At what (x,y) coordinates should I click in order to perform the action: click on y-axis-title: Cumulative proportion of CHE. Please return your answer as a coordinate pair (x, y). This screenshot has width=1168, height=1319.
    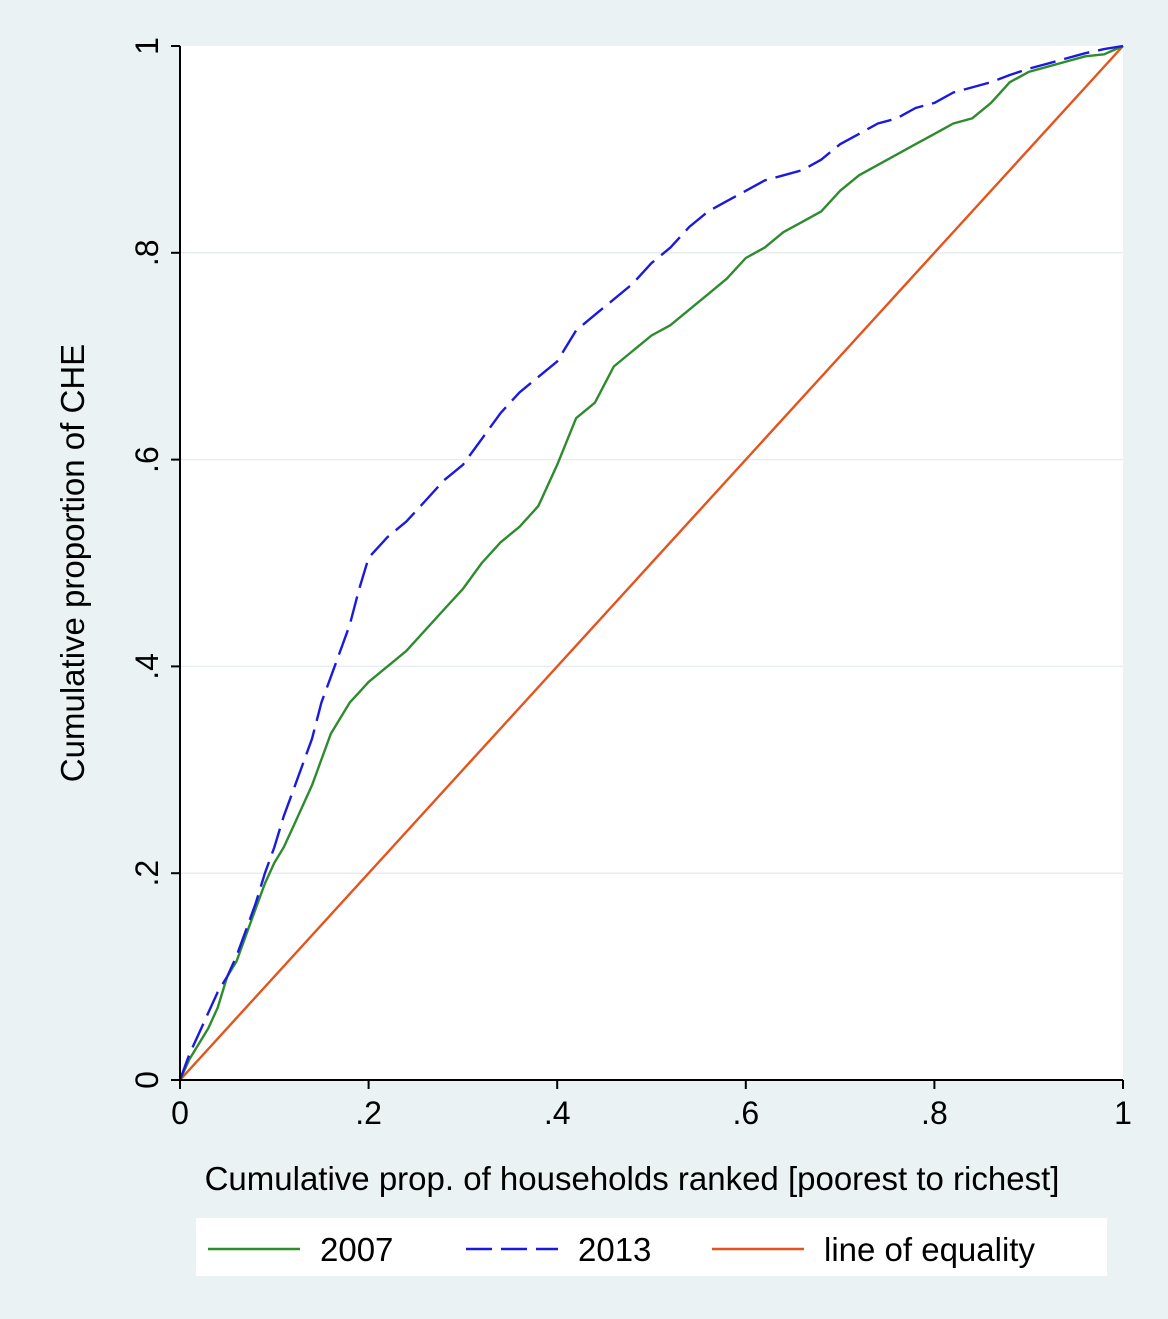
    Looking at the image, I should click on (72, 563).